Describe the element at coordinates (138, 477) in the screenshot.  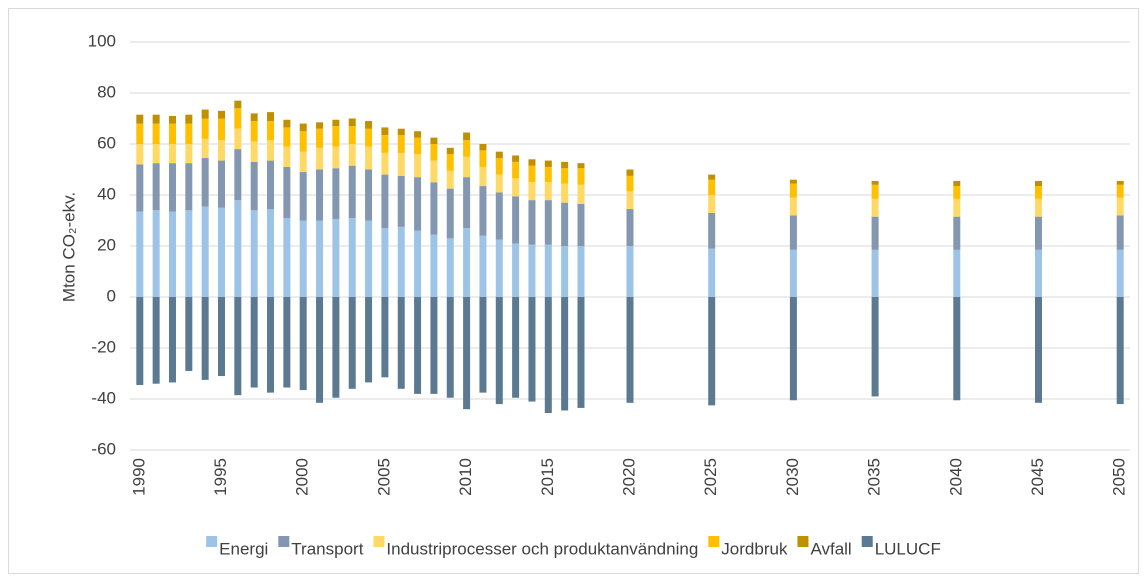
I see `x-tick-label: 1990` at that location.